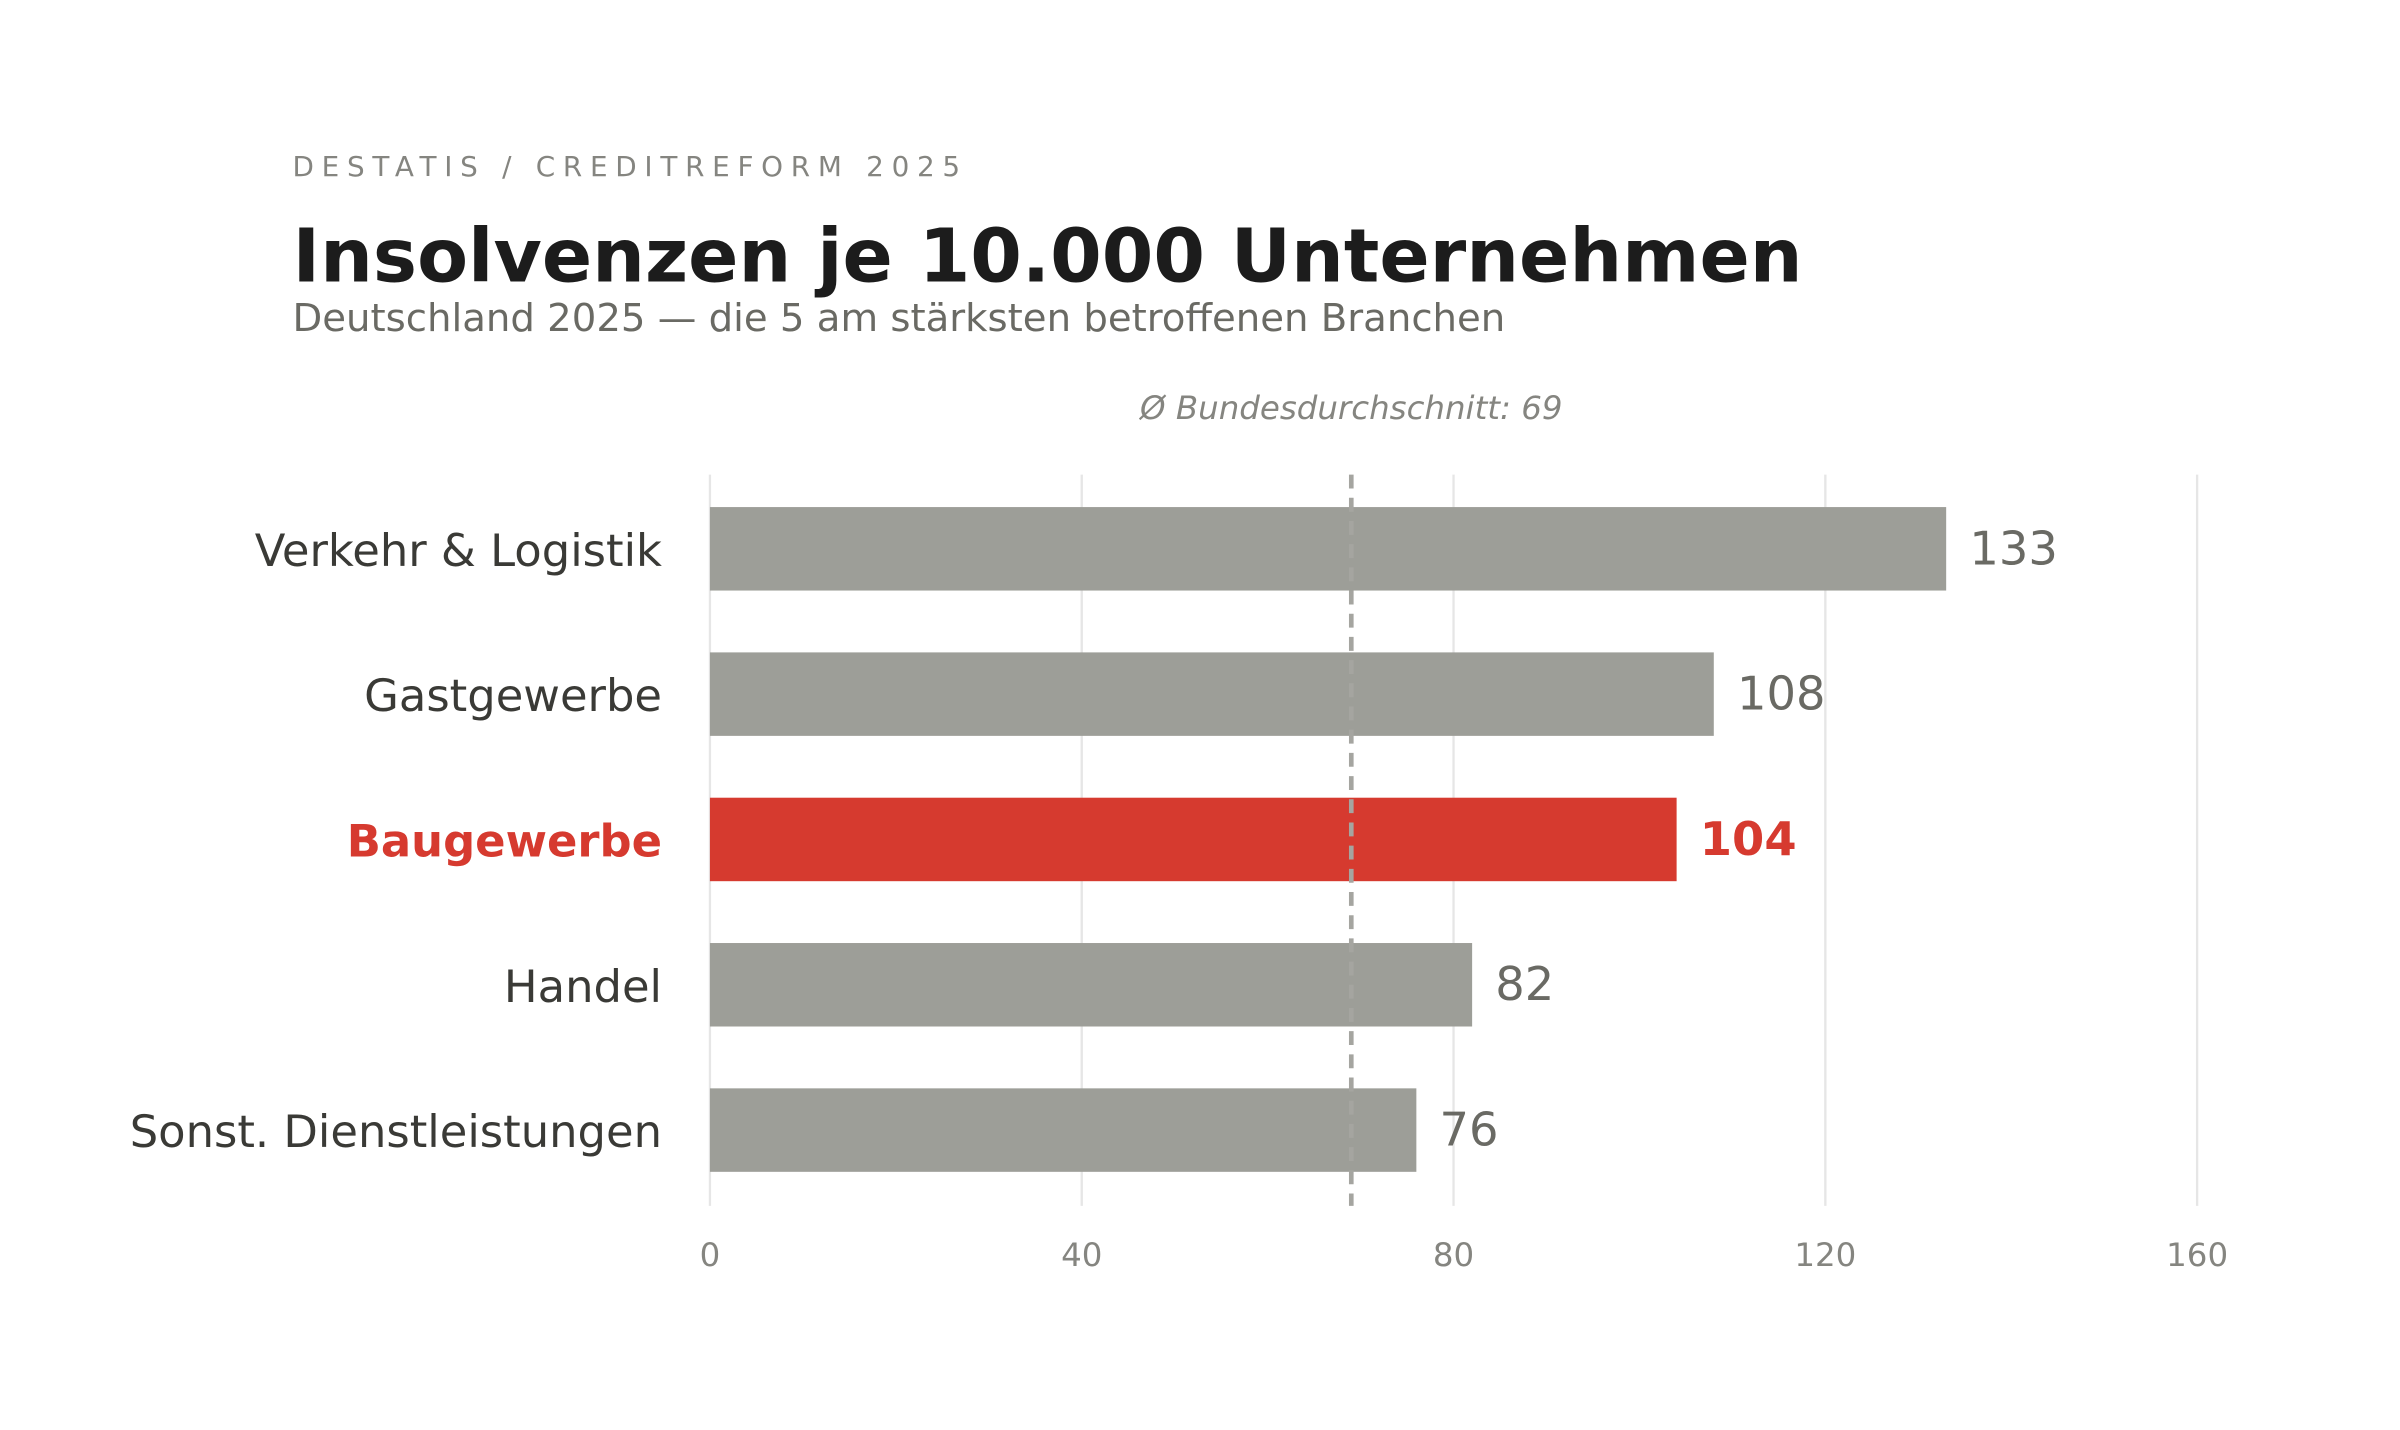 Image resolution: width=2400 pixels, height=1430 pixels. Describe the element at coordinates (1469, 1130) in the screenshot. I see `value-label: 76` at that location.